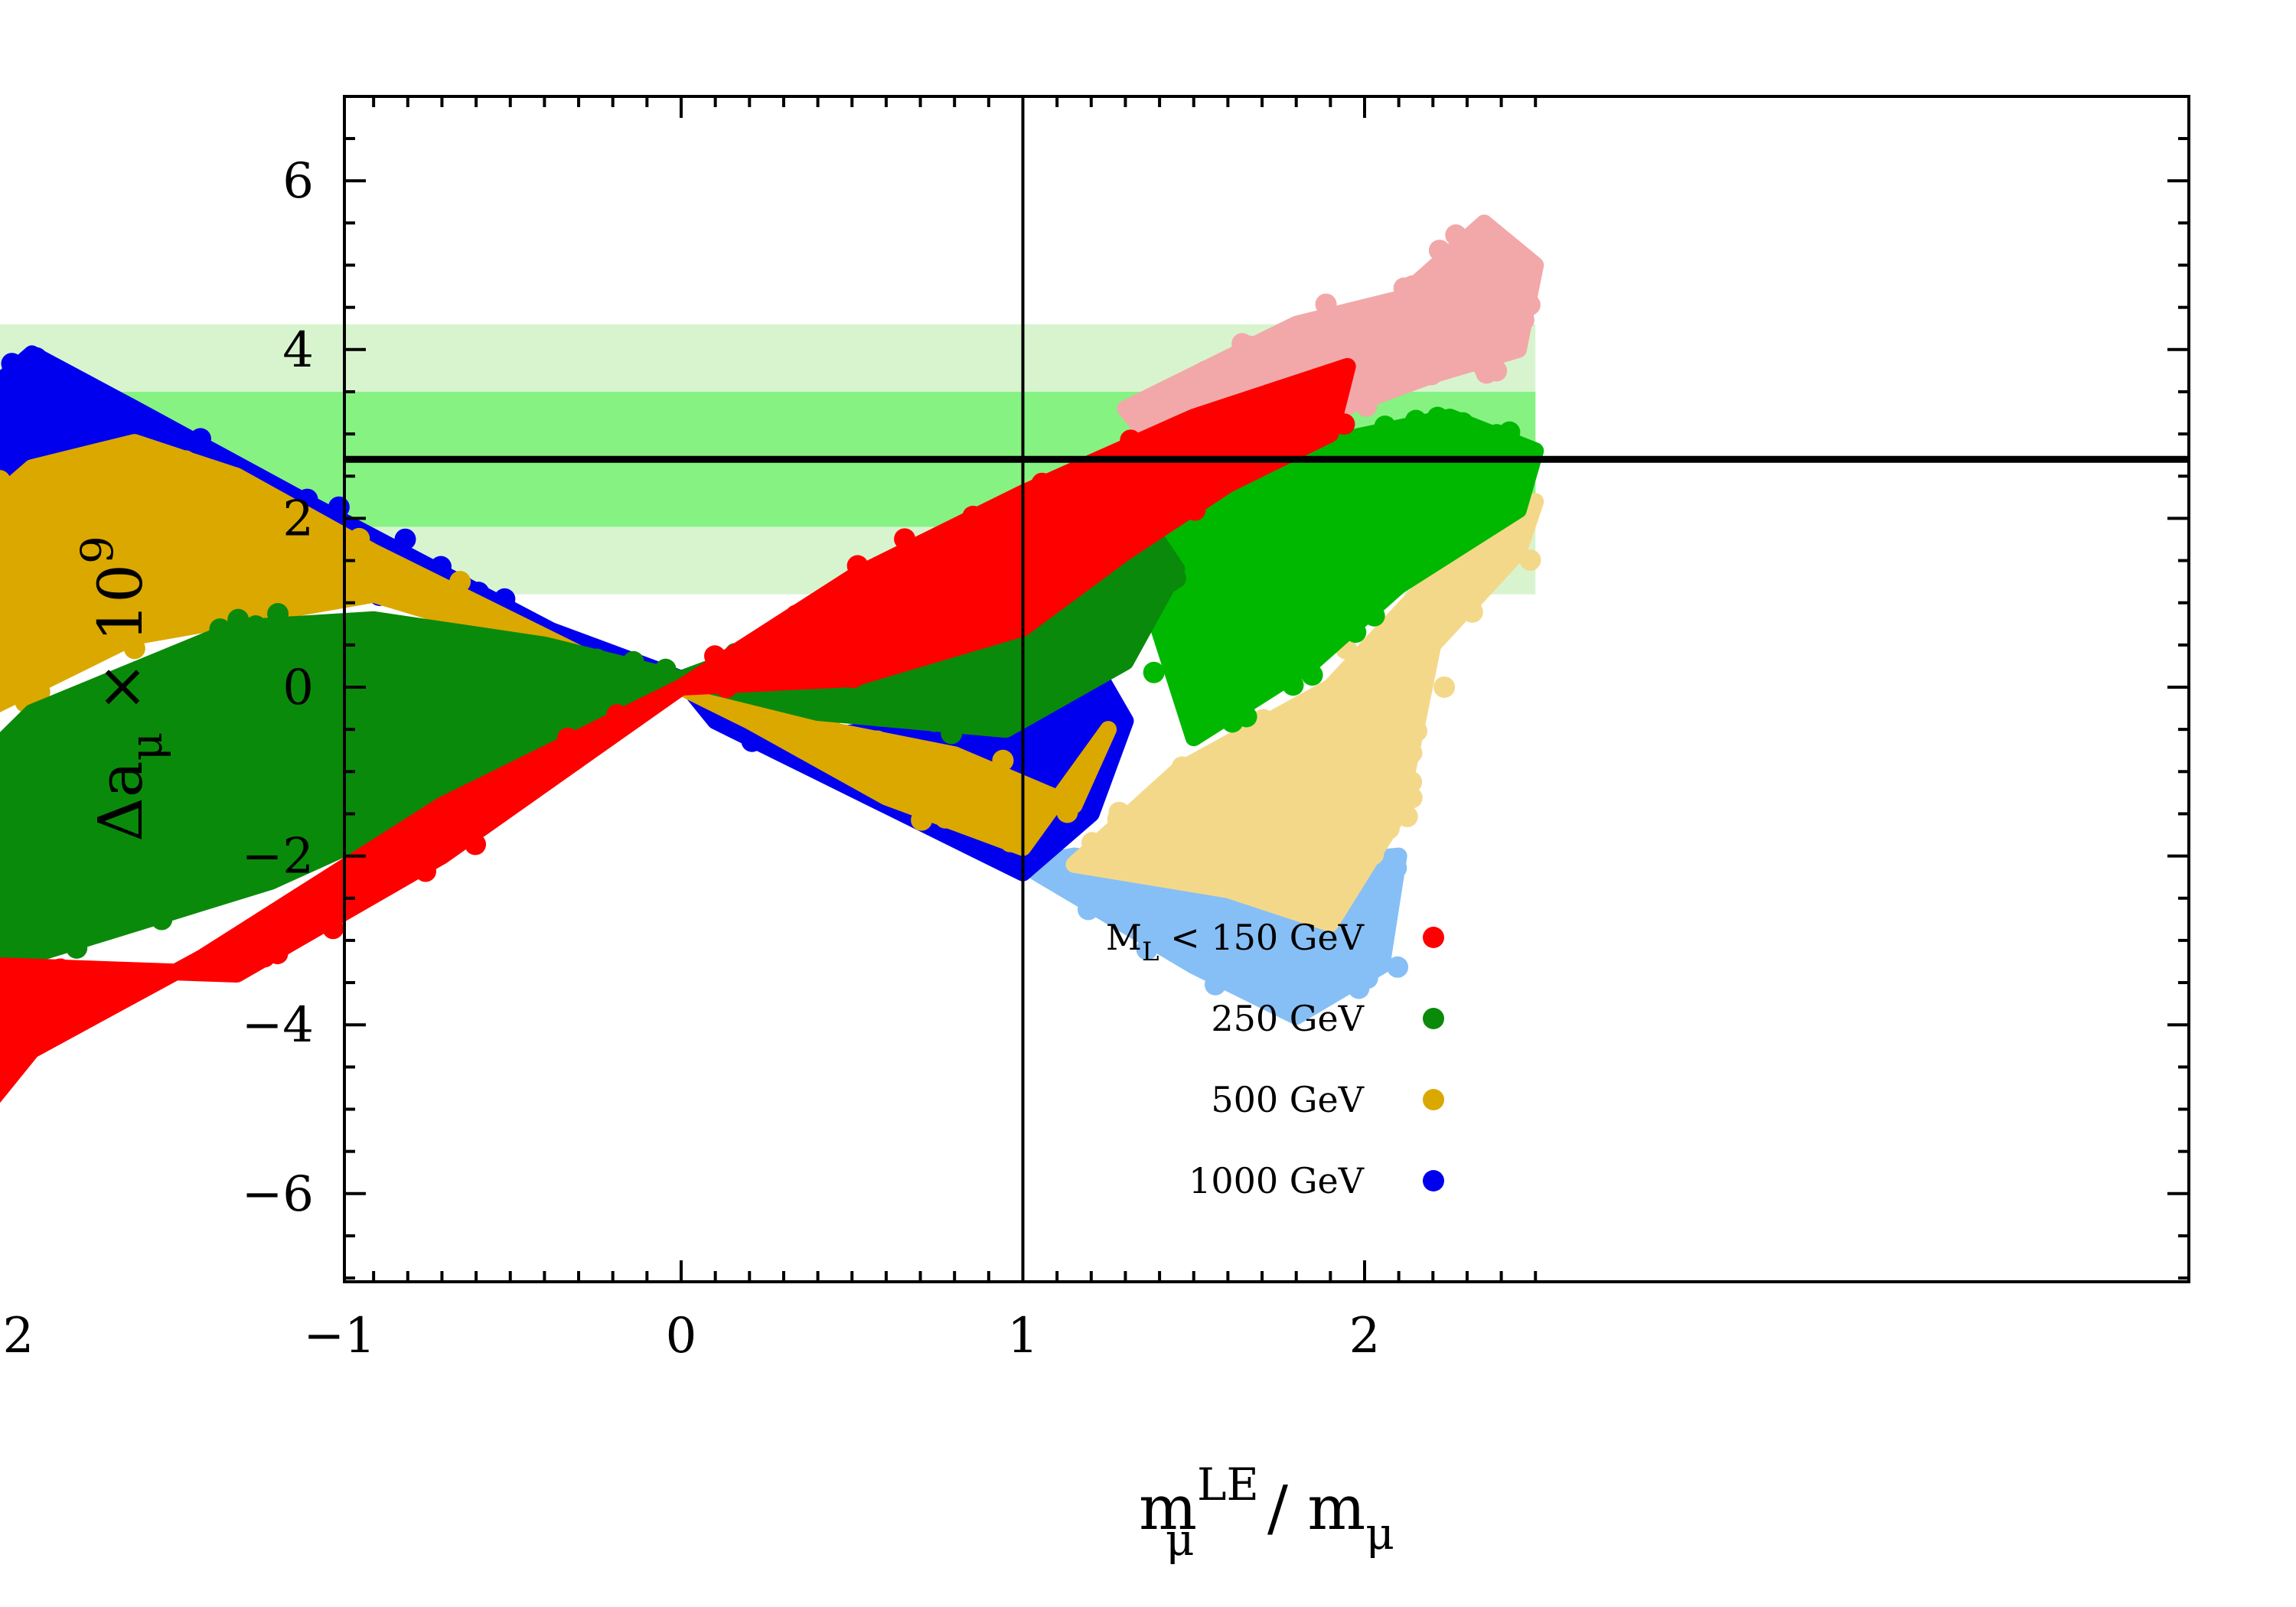 The width and height of the screenshot is (2296, 1607). Describe the element at coordinates (278, 1194) in the screenshot. I see `y-tick-label: −6` at that location.